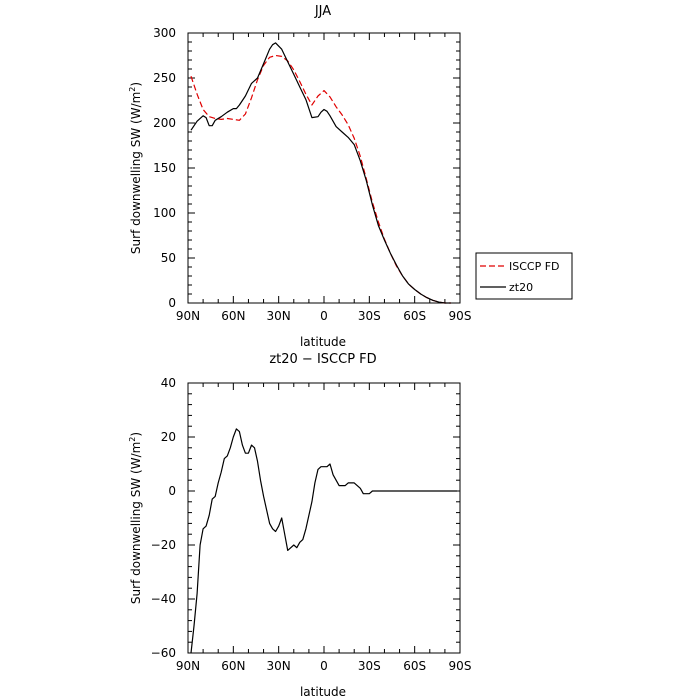  I want to click on top-y-tick-label: 0, so click(172, 303).